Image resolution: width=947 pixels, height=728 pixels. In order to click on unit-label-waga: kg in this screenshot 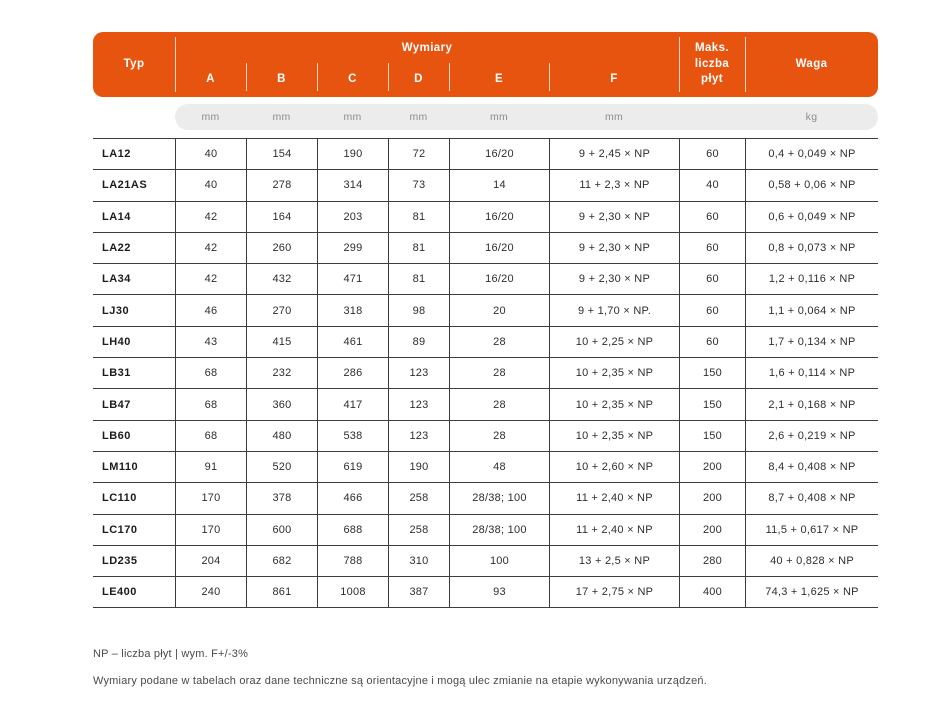, I will do `click(811, 117)`.